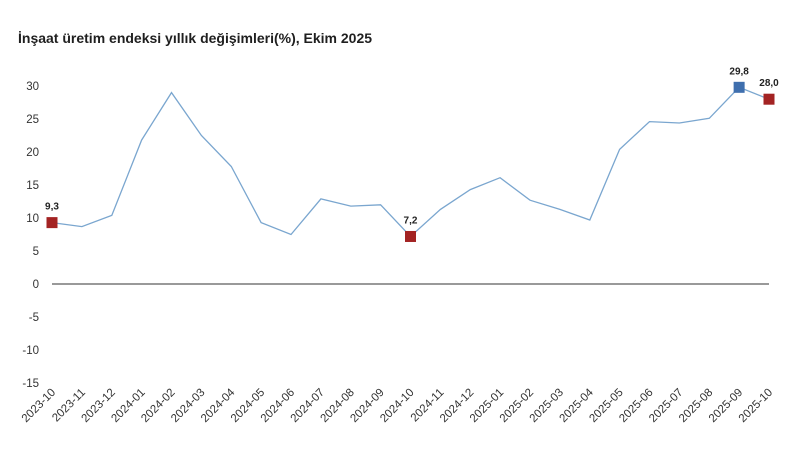  I want to click on data-label: 28,0, so click(769, 83).